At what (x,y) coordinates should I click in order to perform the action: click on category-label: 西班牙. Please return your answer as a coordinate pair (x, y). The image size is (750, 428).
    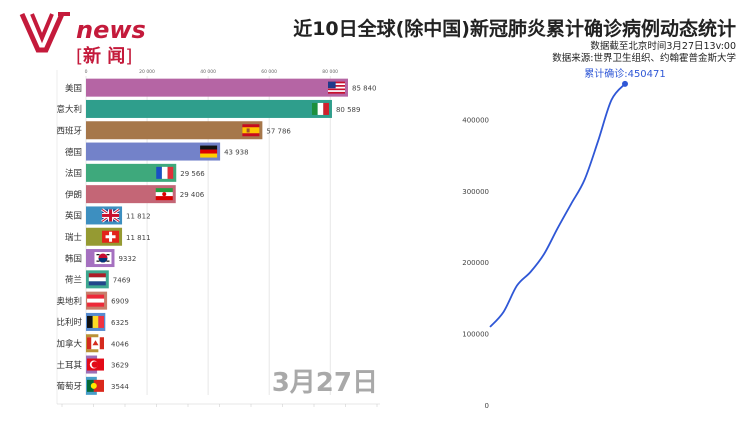
    Looking at the image, I should click on (69, 130).